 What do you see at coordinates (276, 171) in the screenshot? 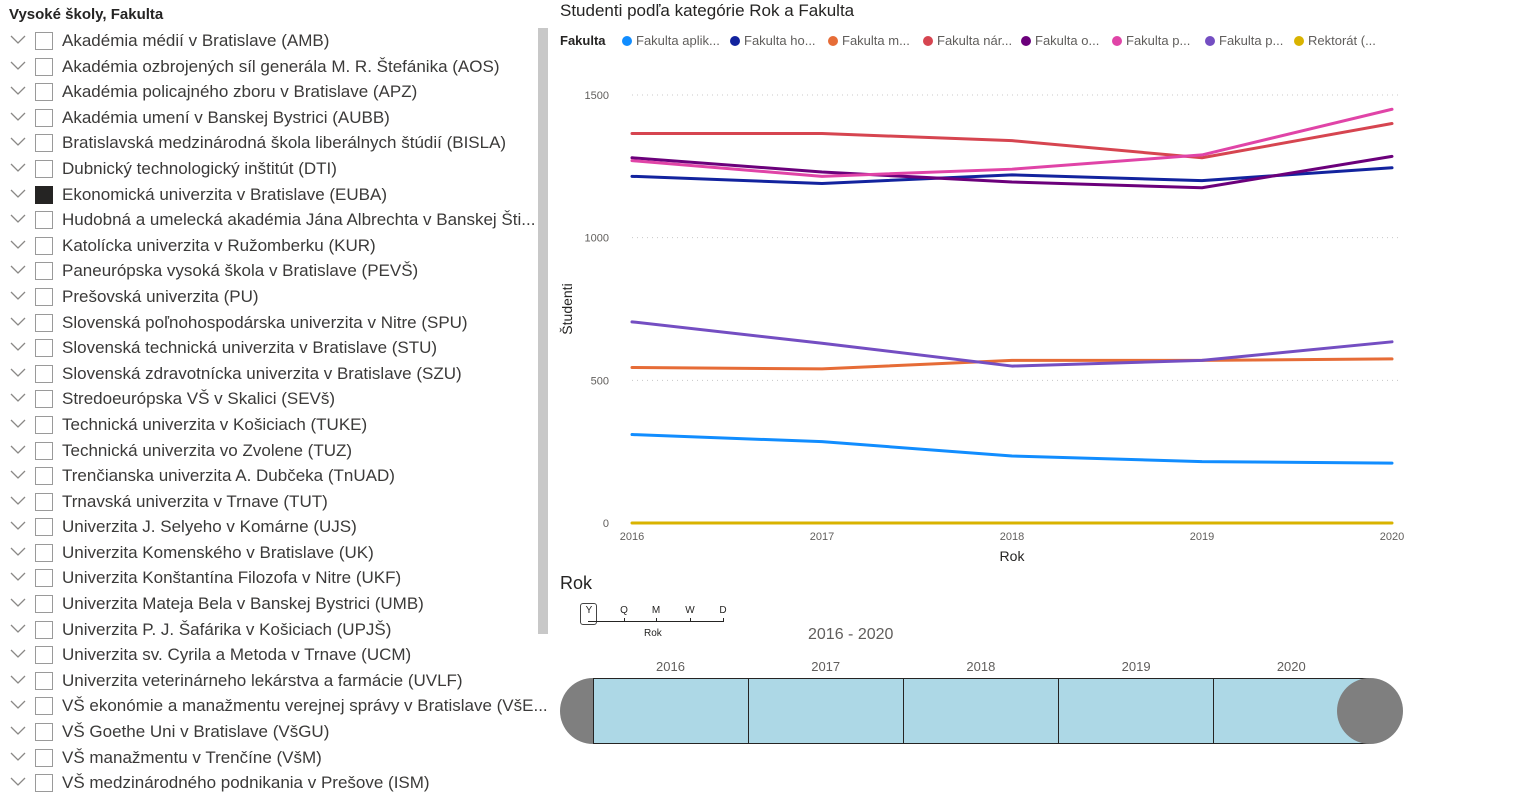
I see `slicer-item: Dubnický technologický inštitút (DTI)` at bounding box center [276, 171].